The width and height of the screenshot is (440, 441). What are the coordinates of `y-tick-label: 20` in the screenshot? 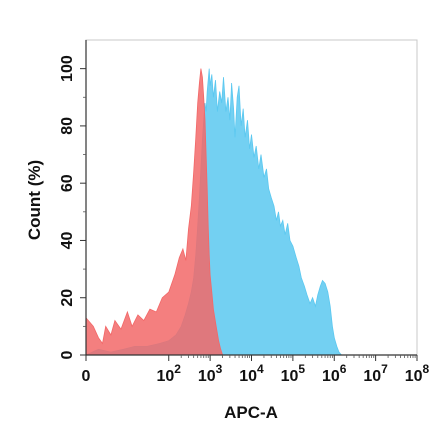 It's located at (67, 298).